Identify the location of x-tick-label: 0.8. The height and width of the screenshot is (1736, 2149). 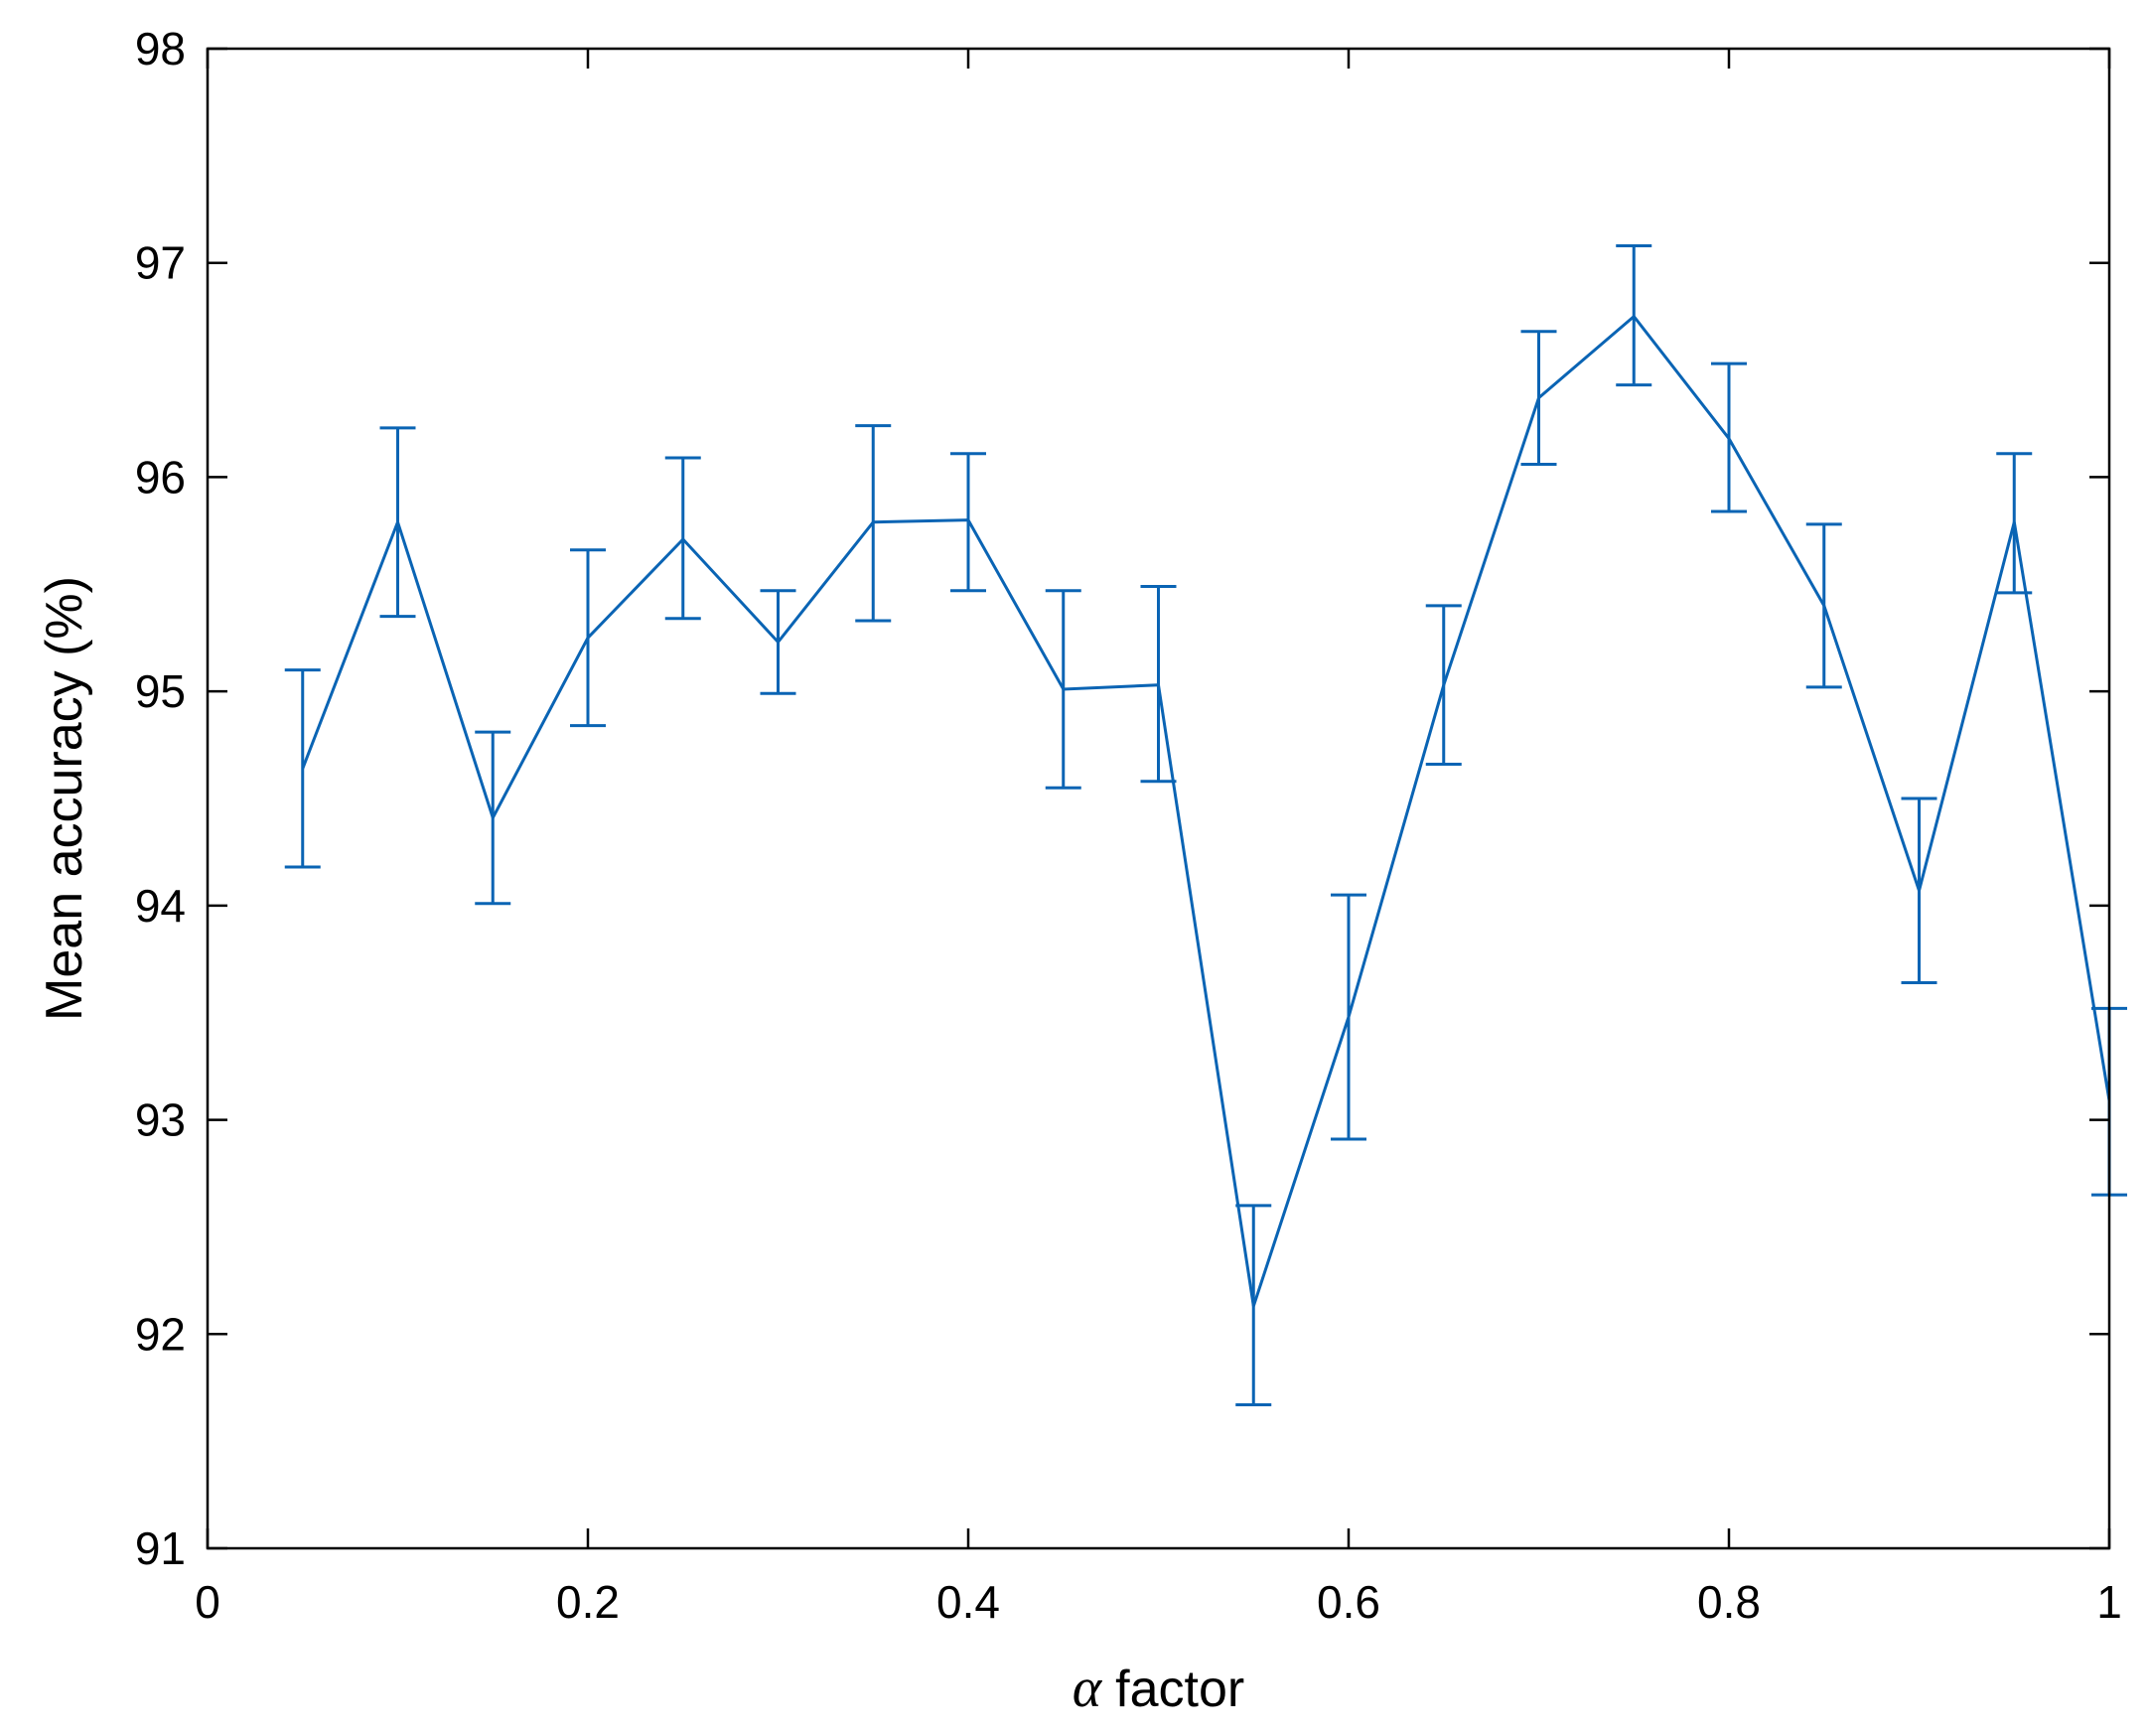
(1729, 1602).